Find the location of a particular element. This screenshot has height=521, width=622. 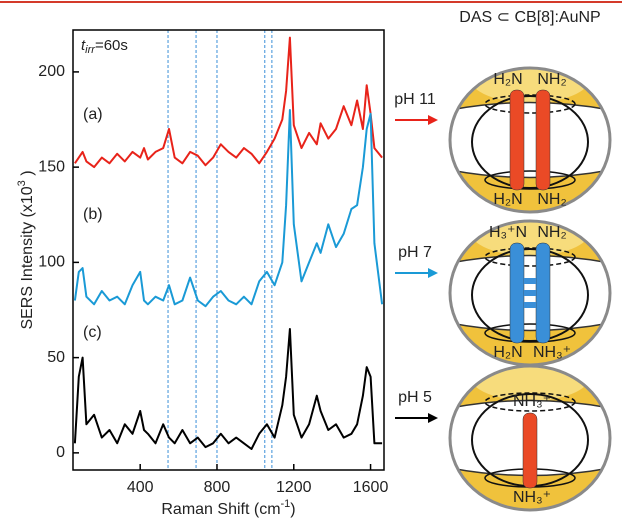

annotation-part: irr is located at coordinates (90, 50).